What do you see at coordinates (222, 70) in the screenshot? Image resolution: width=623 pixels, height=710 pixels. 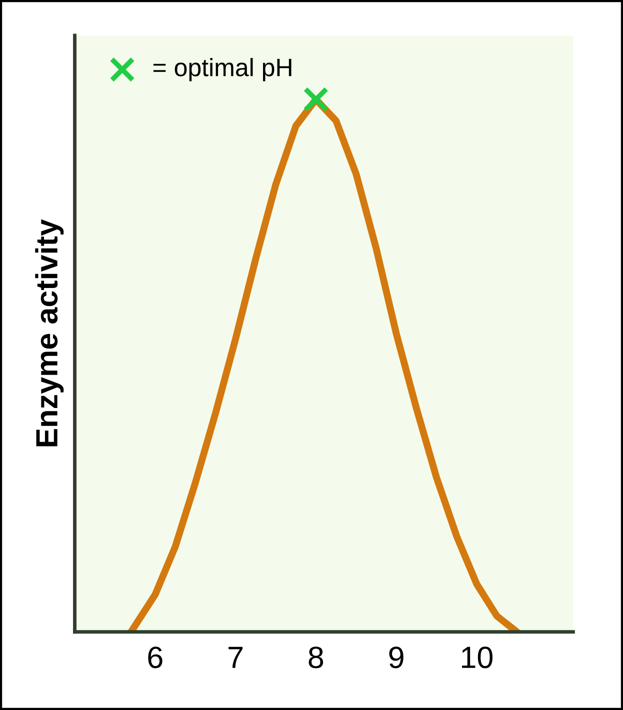 I see `legend-label: = optimal pH` at bounding box center [222, 70].